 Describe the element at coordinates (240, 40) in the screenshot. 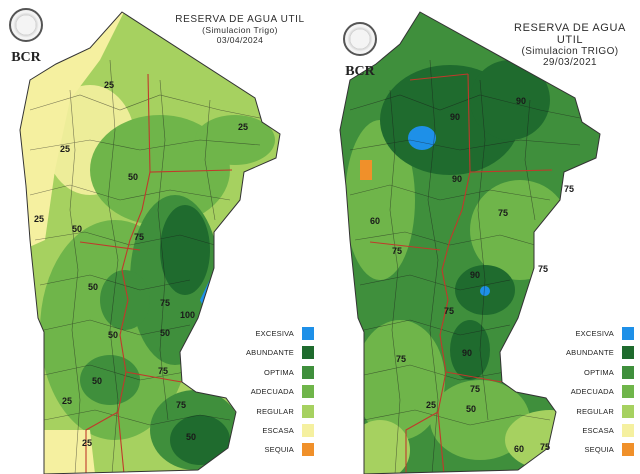

I see `map-date: 03/04/2024` at that location.